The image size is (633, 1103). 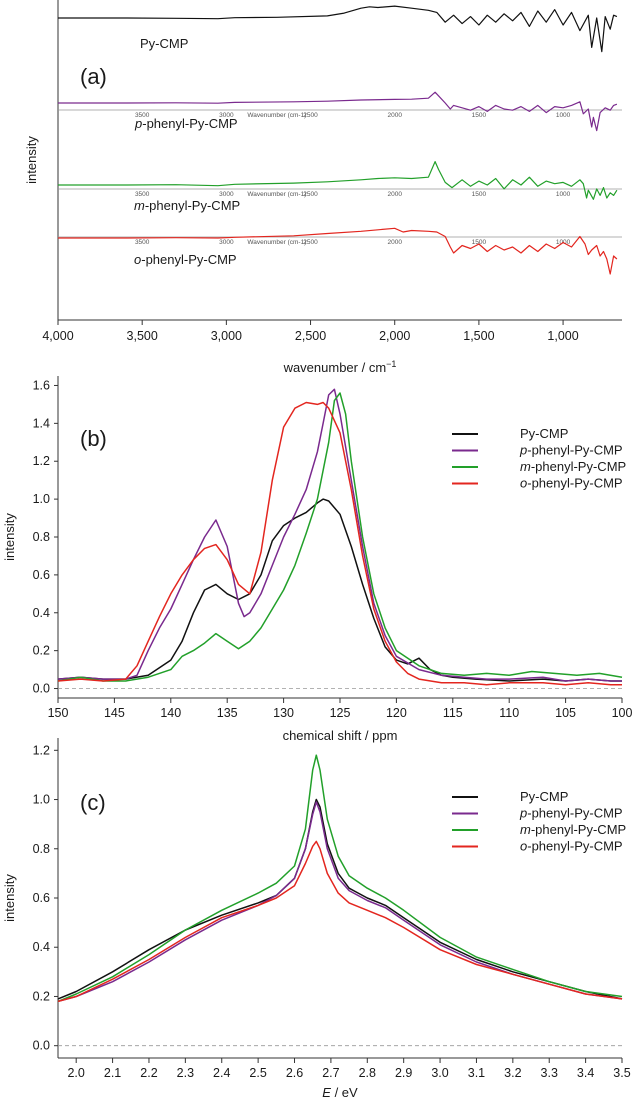 What do you see at coordinates (257, 1073) in the screenshot?
I see `x-tick-label: 2.5` at bounding box center [257, 1073].